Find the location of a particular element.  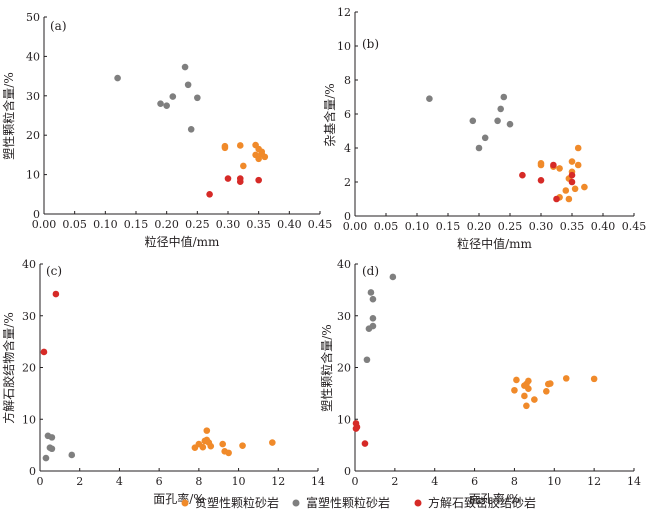

legend-marker-rich is located at coordinates (296, 503).